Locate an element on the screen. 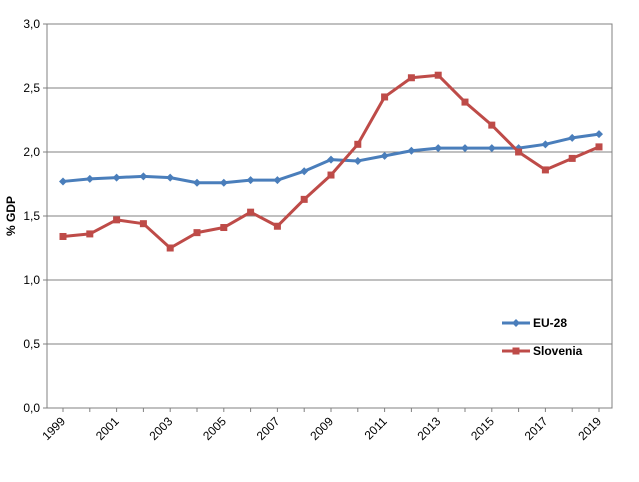  x-tick-label: 2001 is located at coordinates (107, 428).